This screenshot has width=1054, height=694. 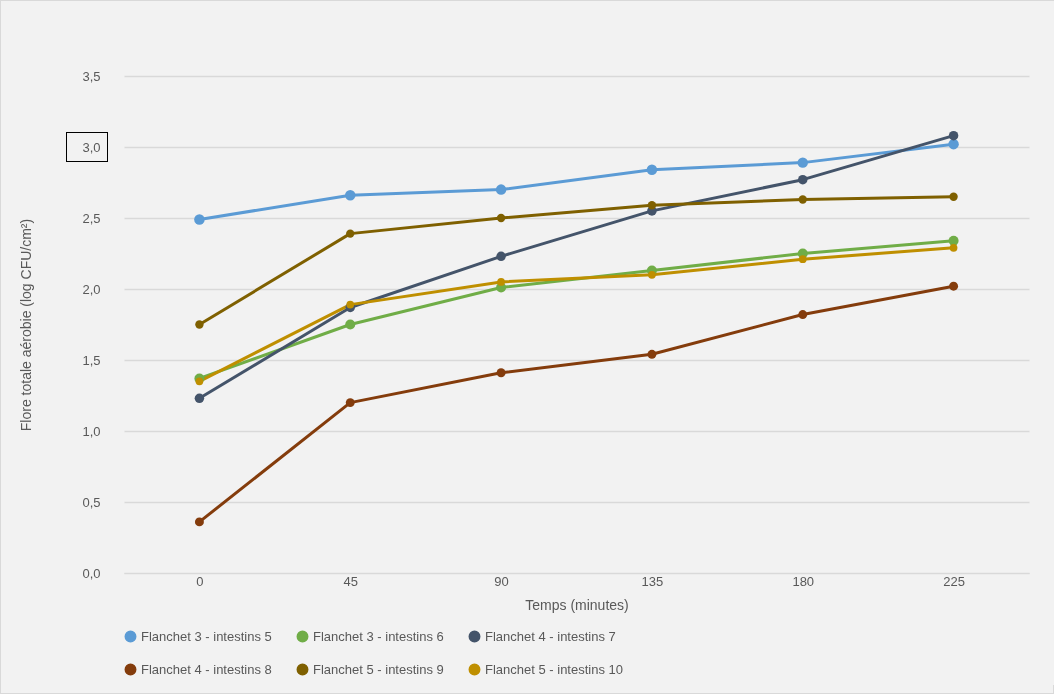 What do you see at coordinates (378, 669) in the screenshot?
I see `legend-label: Flanchet 5 - intestins 9` at bounding box center [378, 669].